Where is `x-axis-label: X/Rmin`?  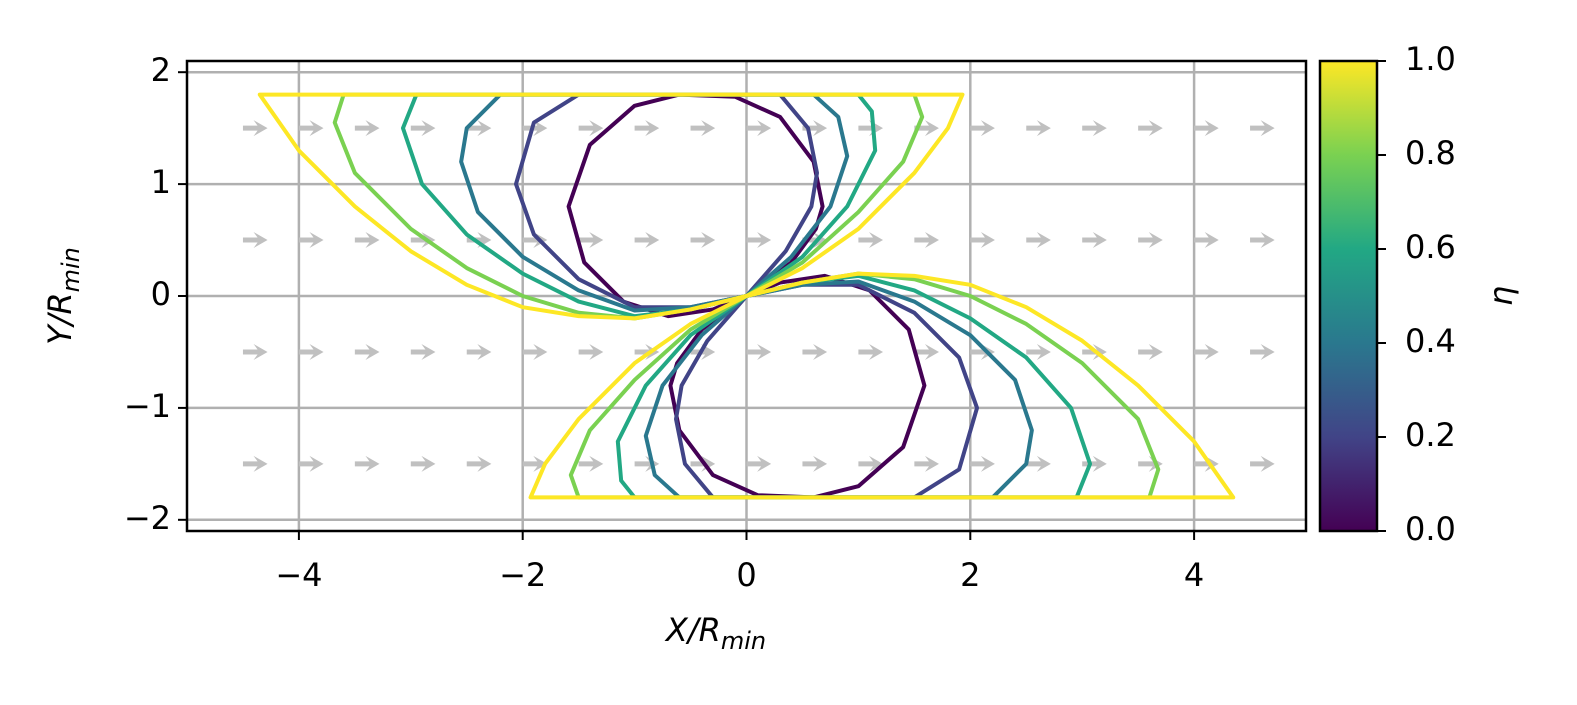 x-axis-label: X/Rmin is located at coordinates (715, 633).